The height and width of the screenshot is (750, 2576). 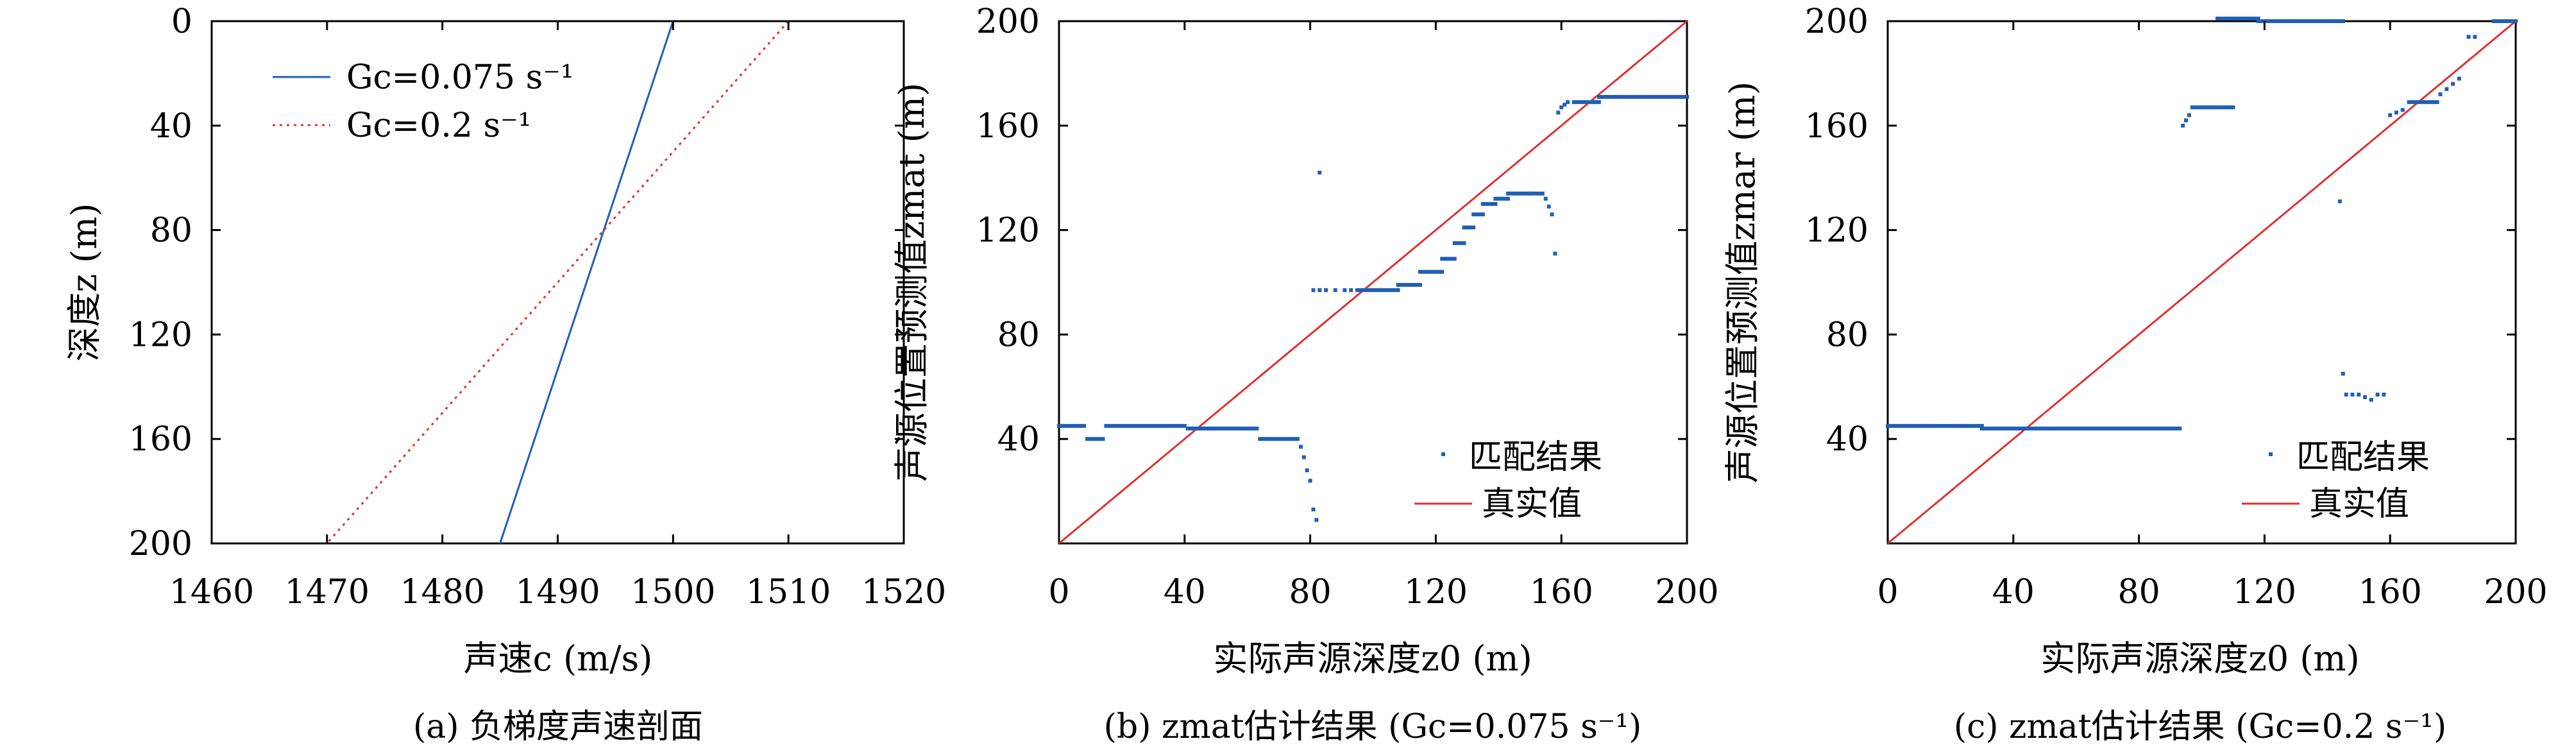 What do you see at coordinates (211, 592) in the screenshot?
I see `x-tick-label: 1460` at bounding box center [211, 592].